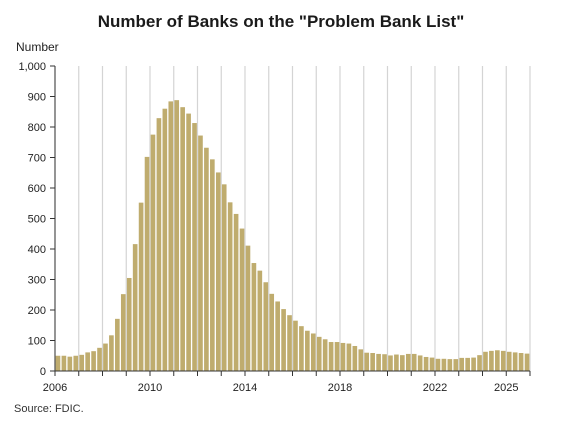 The height and width of the screenshot is (434, 562). What do you see at coordinates (37, 311) in the screenshot?
I see `y-tick-label: 200` at bounding box center [37, 311].